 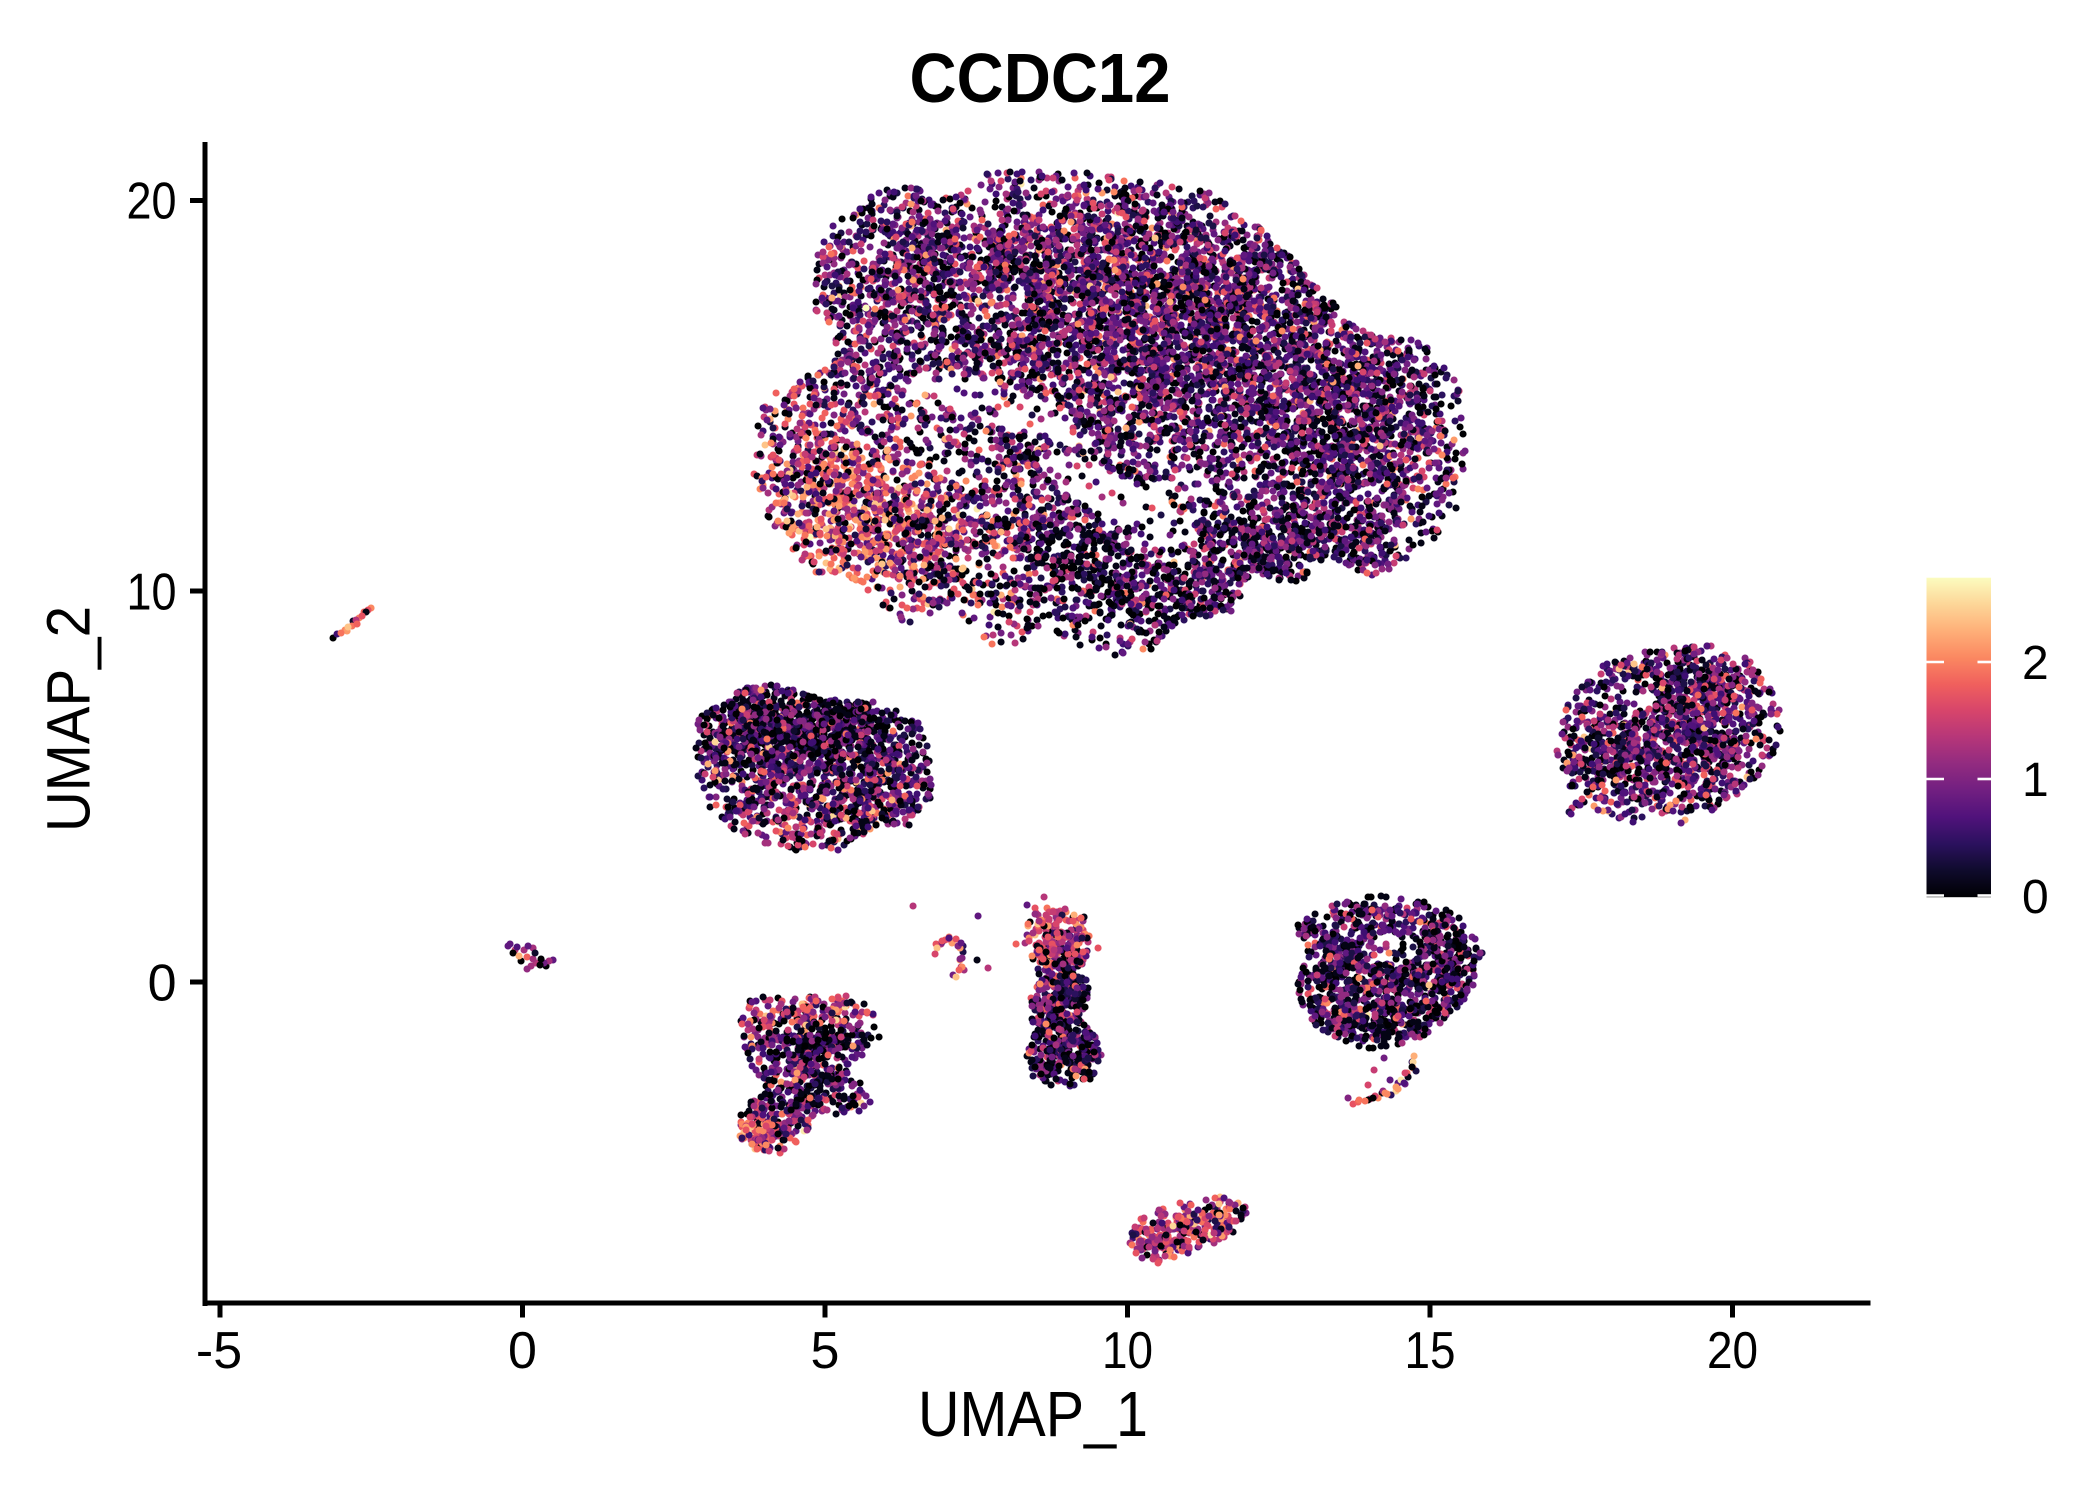 I want to click on svg-text: UMAP_1, so click(x=1033, y=1414).